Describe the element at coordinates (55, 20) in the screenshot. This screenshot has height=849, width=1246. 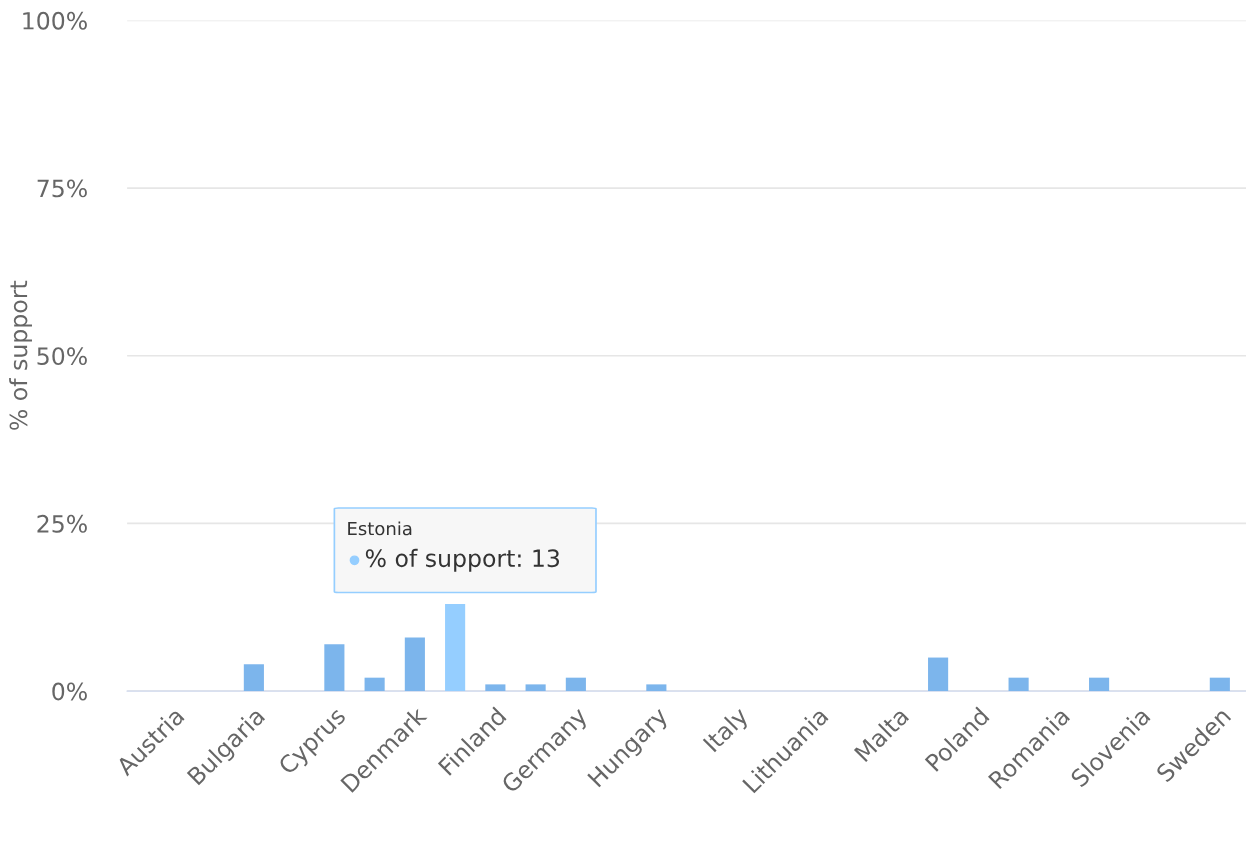
I see `y-tick-label: 100%` at that location.